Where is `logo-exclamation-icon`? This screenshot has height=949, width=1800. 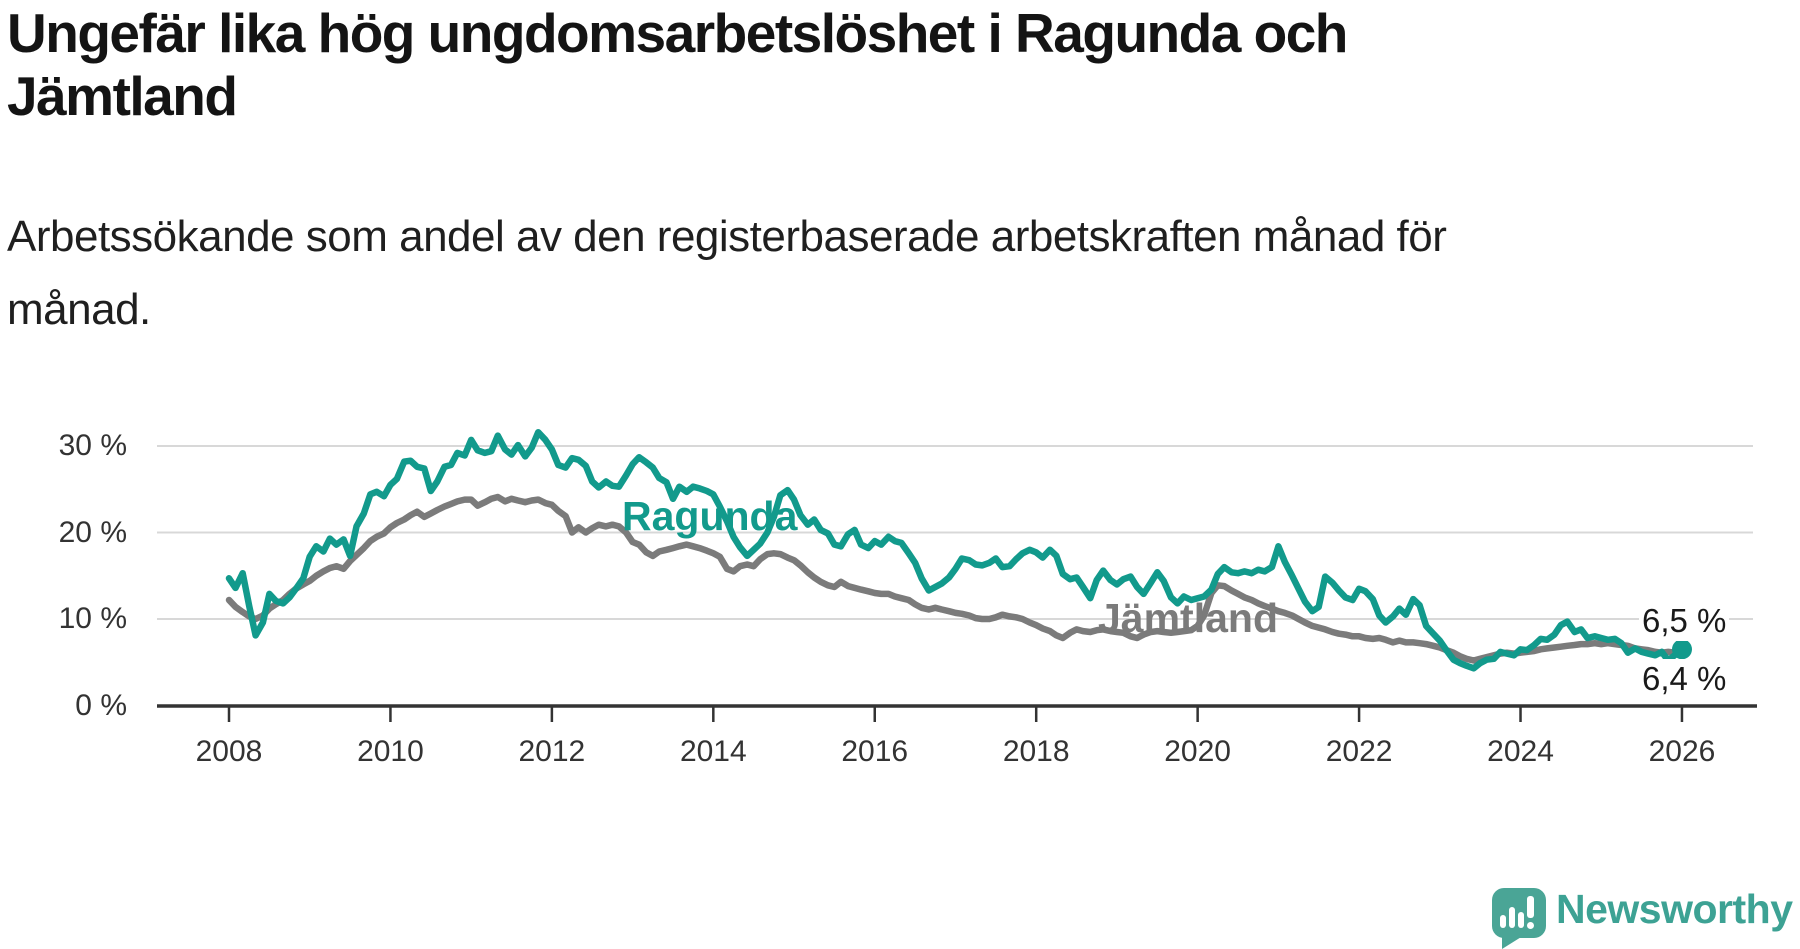 logo-exclamation-icon is located at coordinates (1530, 907).